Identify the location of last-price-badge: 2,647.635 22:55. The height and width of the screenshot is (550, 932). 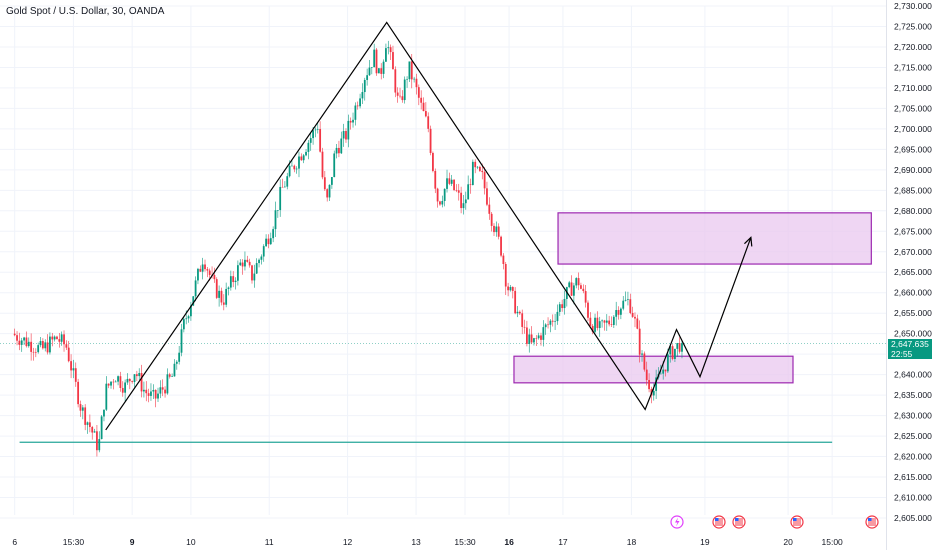
(910, 349).